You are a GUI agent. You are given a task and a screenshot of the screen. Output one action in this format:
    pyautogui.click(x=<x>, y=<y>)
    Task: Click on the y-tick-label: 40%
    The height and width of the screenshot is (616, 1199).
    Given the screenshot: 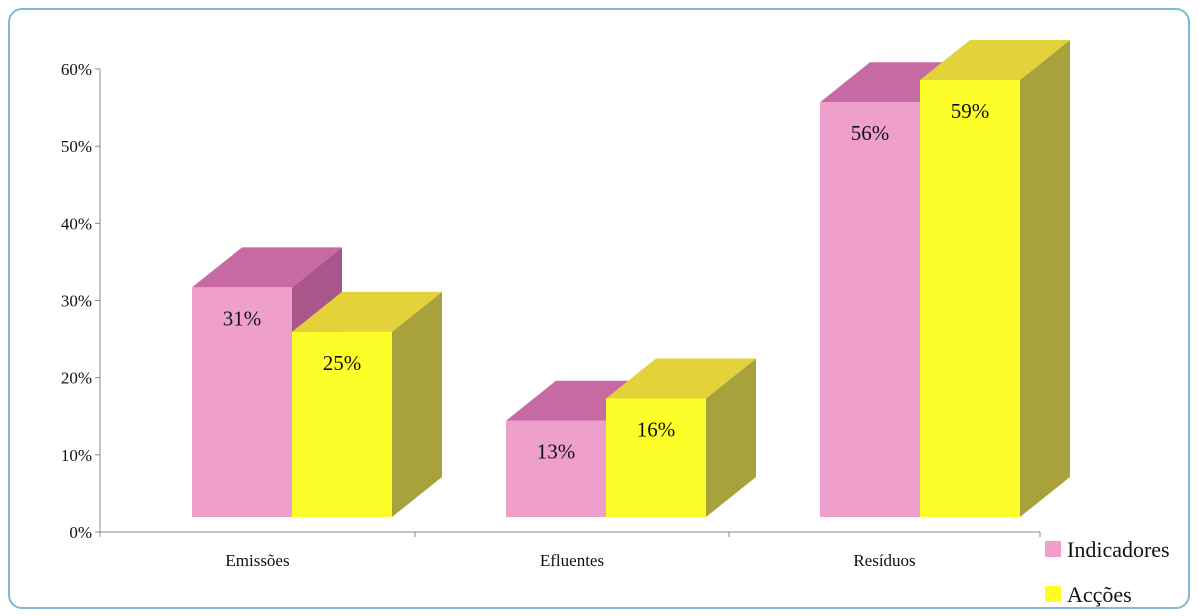 What is the action you would take?
    pyautogui.click(x=76, y=223)
    